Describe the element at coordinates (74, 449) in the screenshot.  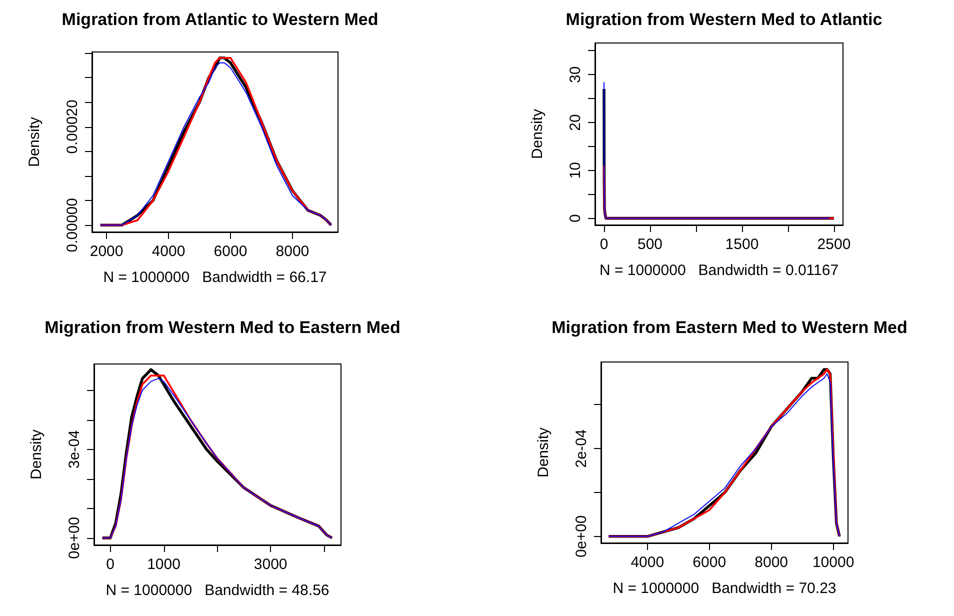
I see `y-tick-label: 3e-04` at that location.